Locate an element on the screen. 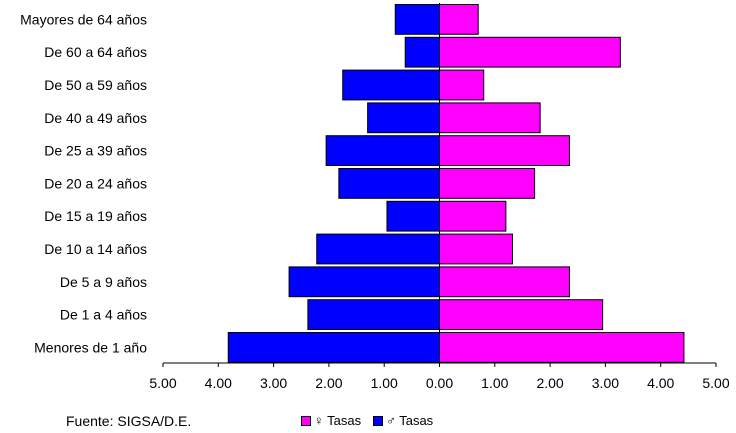  category-label: De 5 a 9 años is located at coordinates (103, 282).